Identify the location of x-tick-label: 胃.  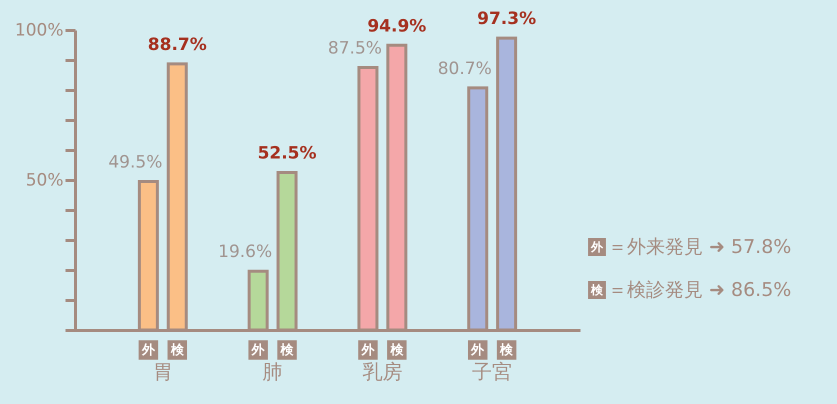
(162, 372).